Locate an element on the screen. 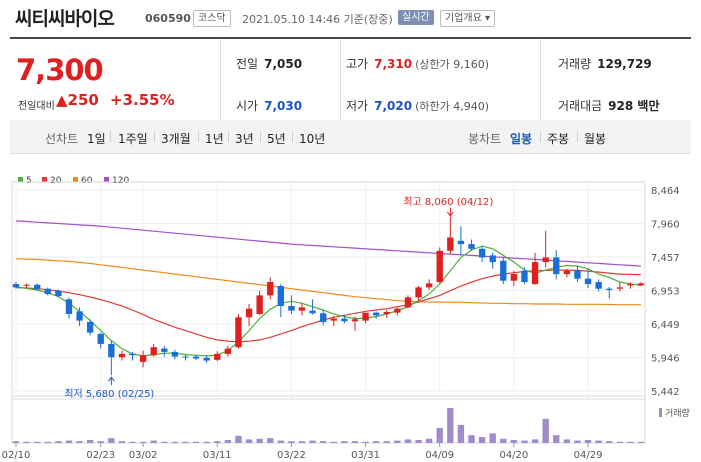 The height and width of the screenshot is (462, 701). tab-5y: 5년 is located at coordinates (276, 139).